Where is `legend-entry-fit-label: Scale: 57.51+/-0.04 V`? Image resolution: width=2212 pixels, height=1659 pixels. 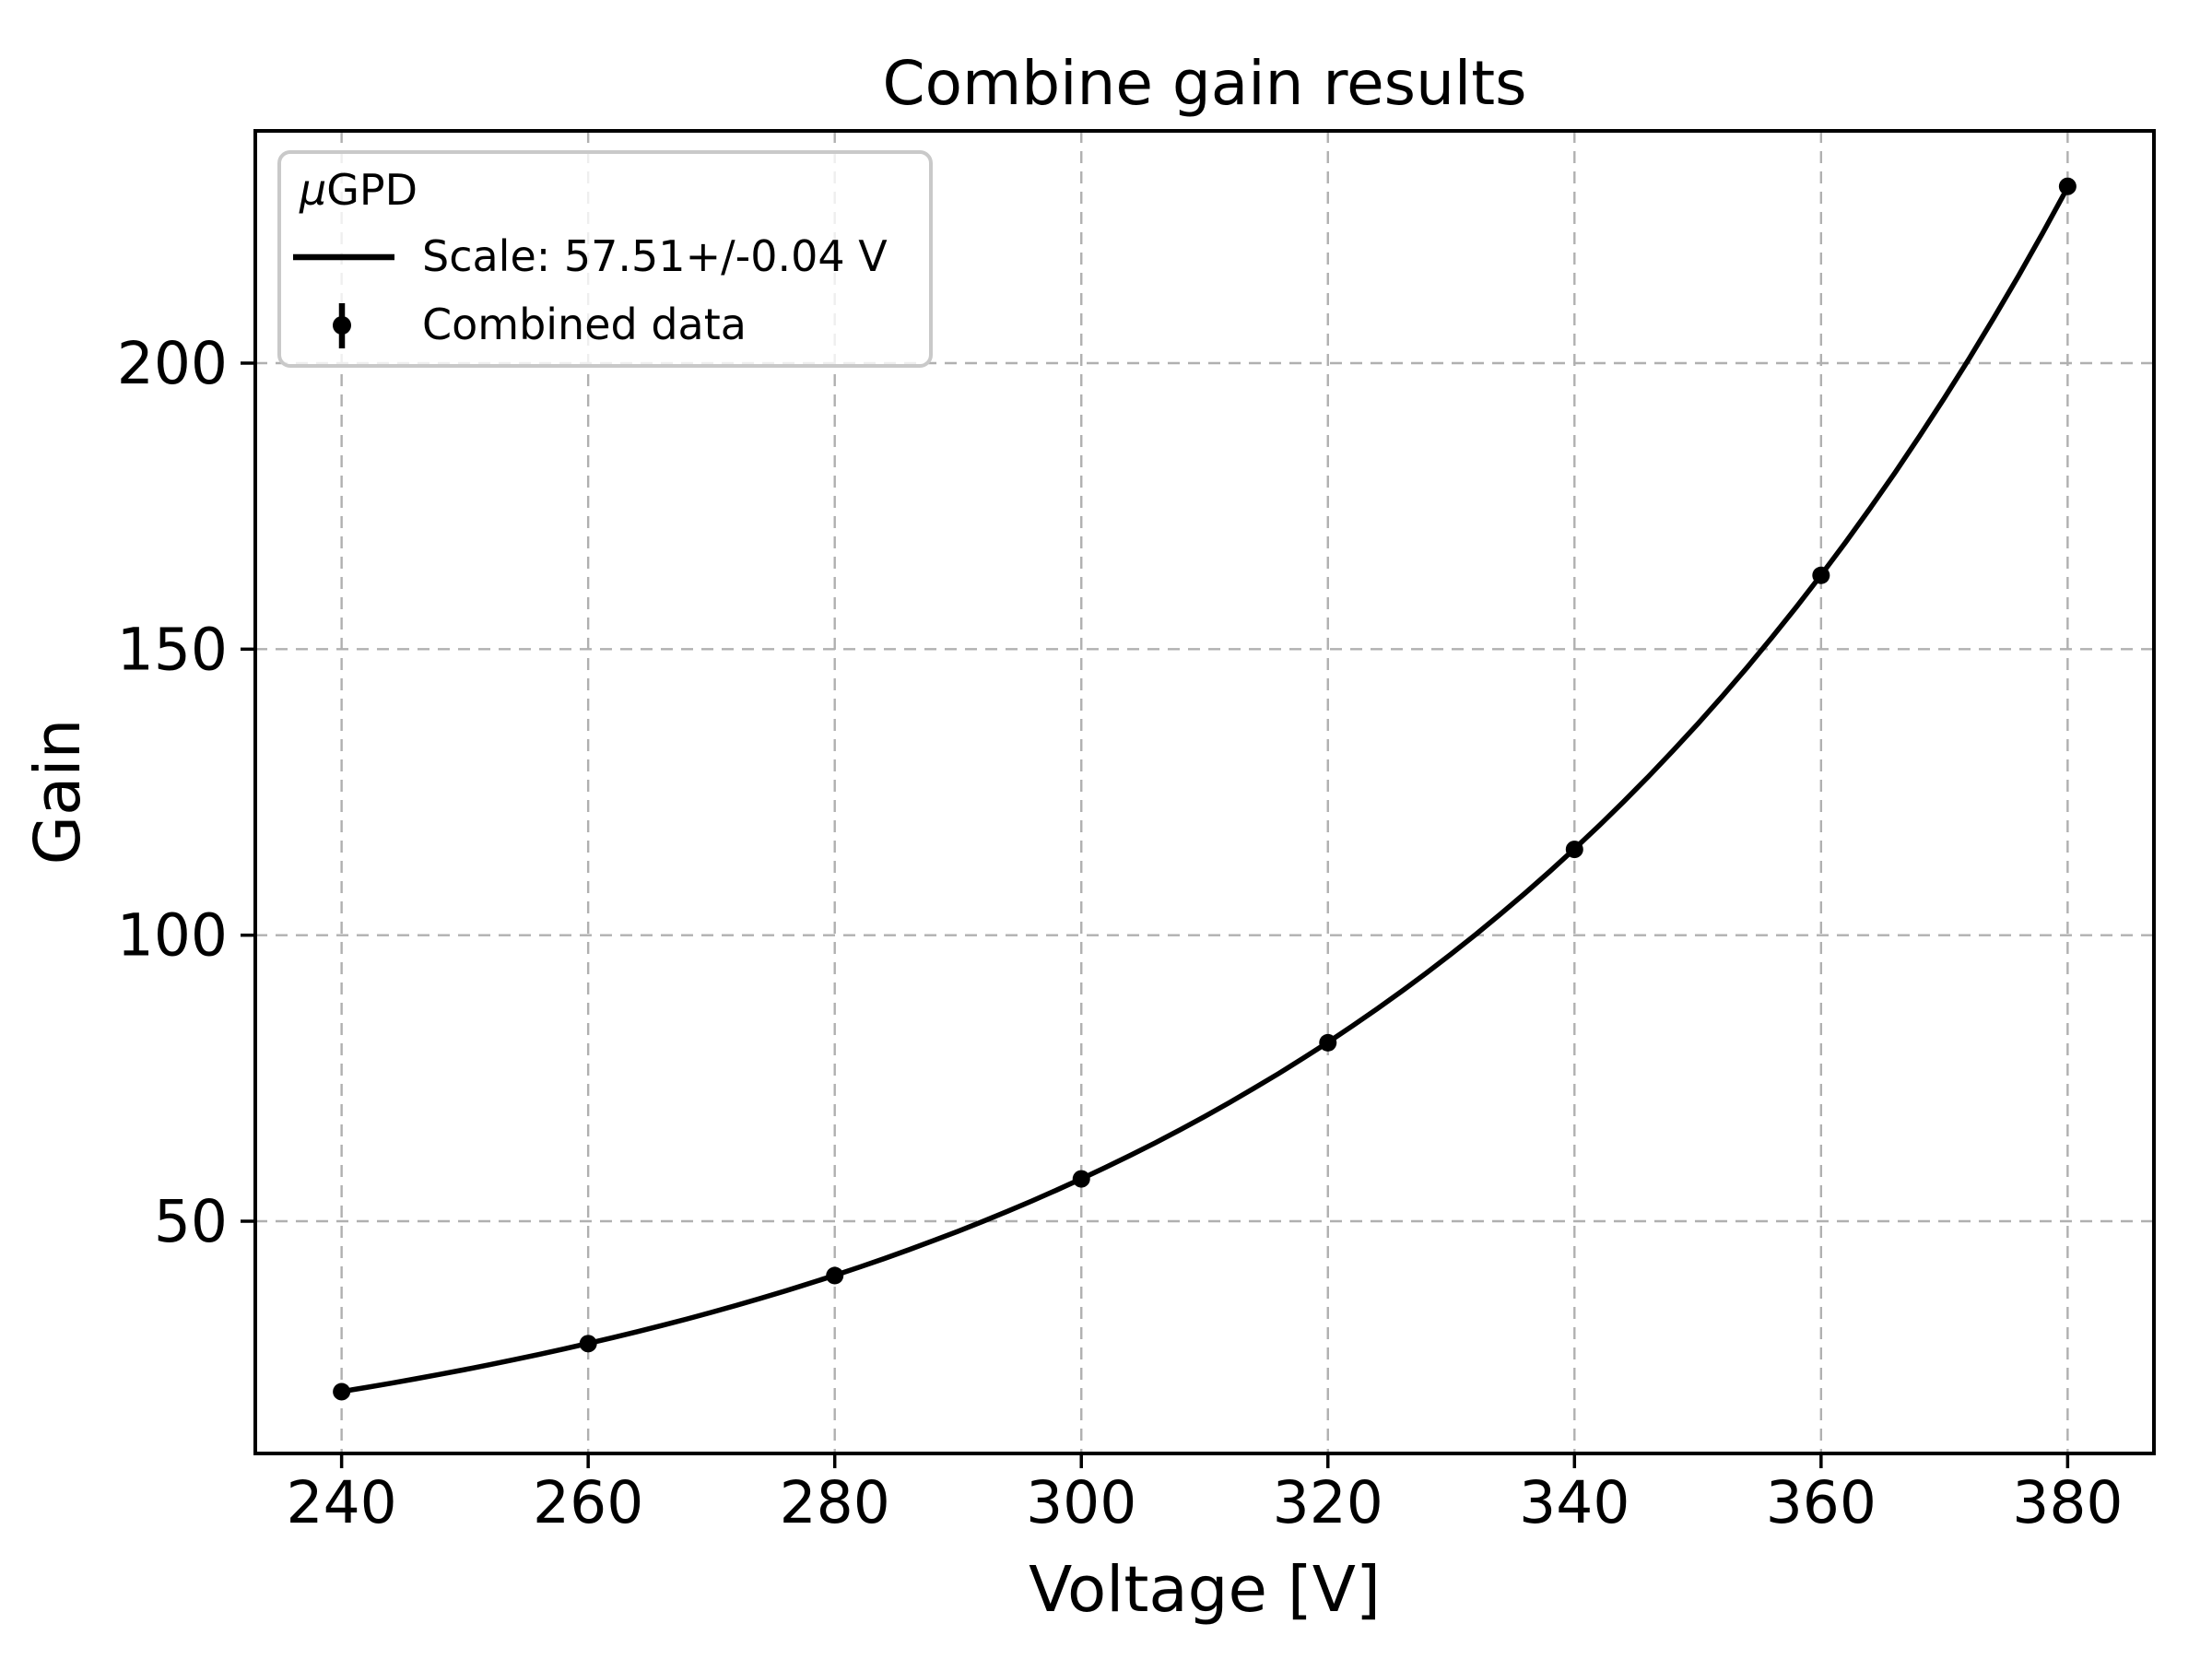 legend-entry-fit-label: Scale: 57.51+/-0.04 V is located at coordinates (655, 256).